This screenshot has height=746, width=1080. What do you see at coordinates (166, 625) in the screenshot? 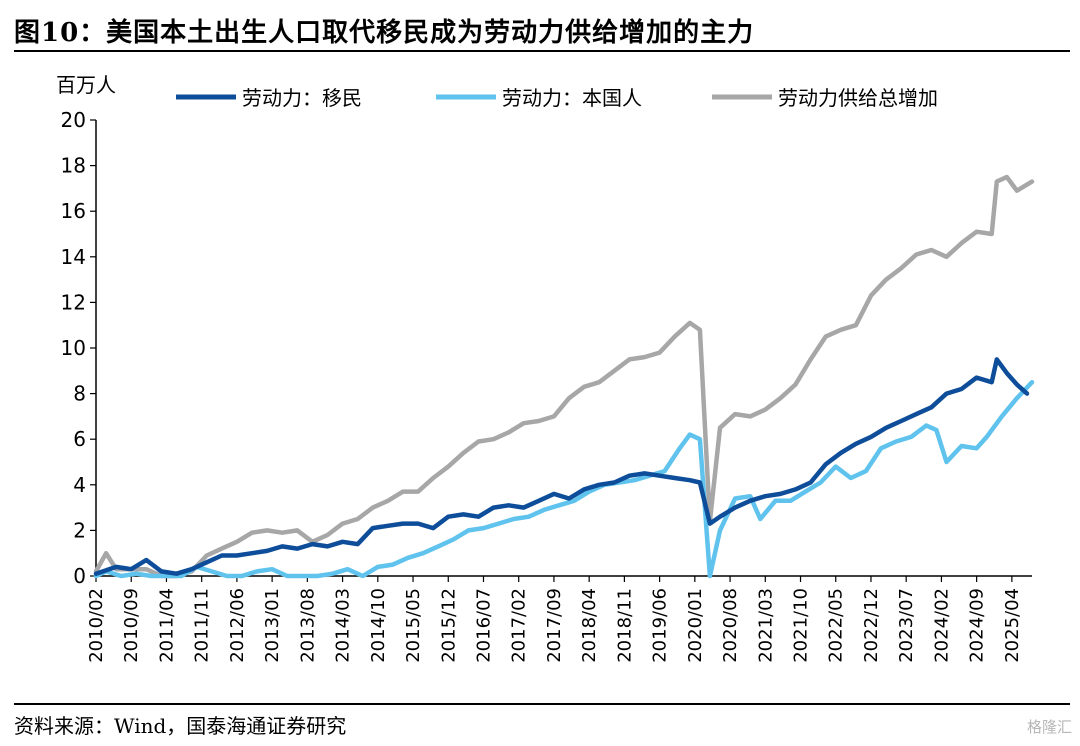
I see `x-tick-label: 2011/04` at bounding box center [166, 625].